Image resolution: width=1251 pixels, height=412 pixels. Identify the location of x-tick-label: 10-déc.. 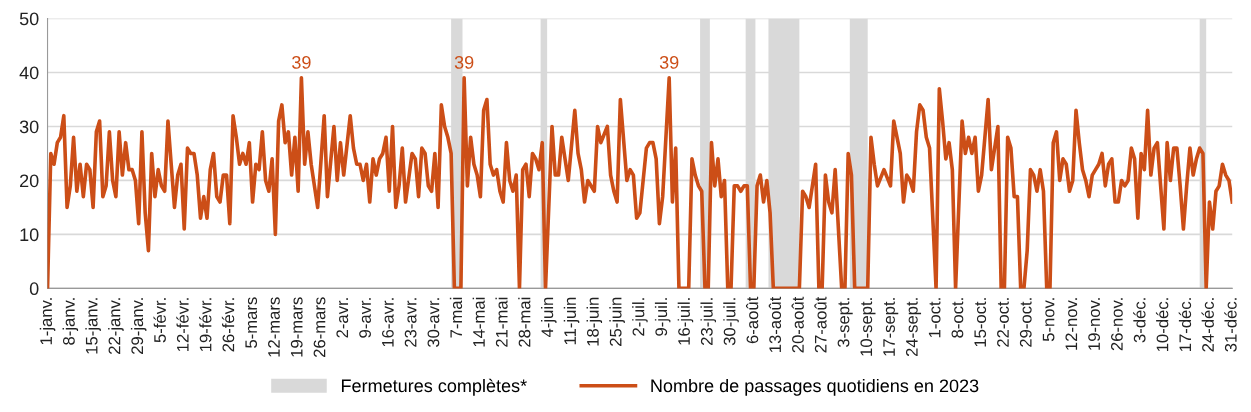
(1162, 325).